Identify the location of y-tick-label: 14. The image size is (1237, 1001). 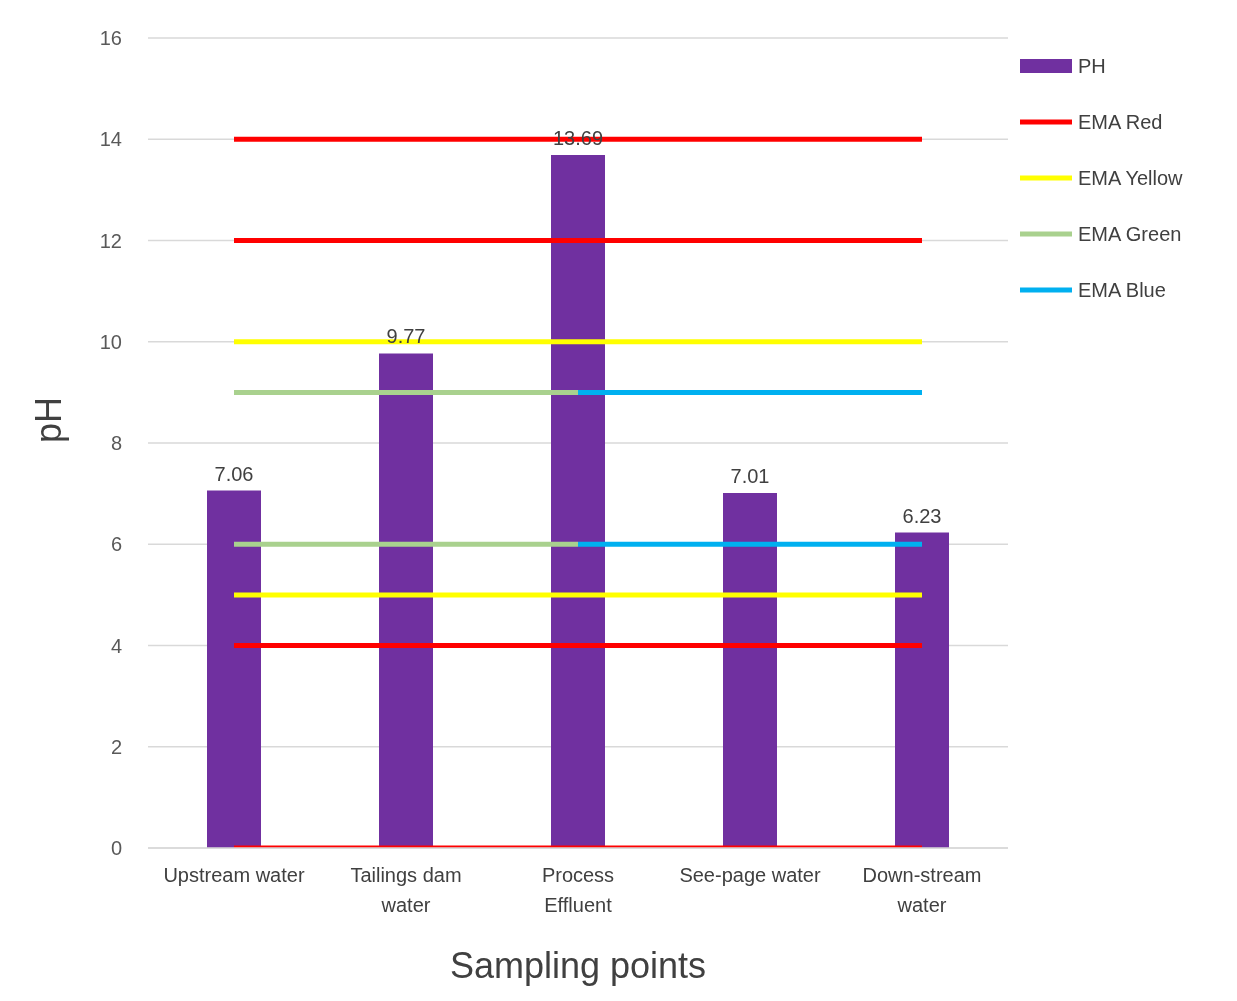
(110, 139).